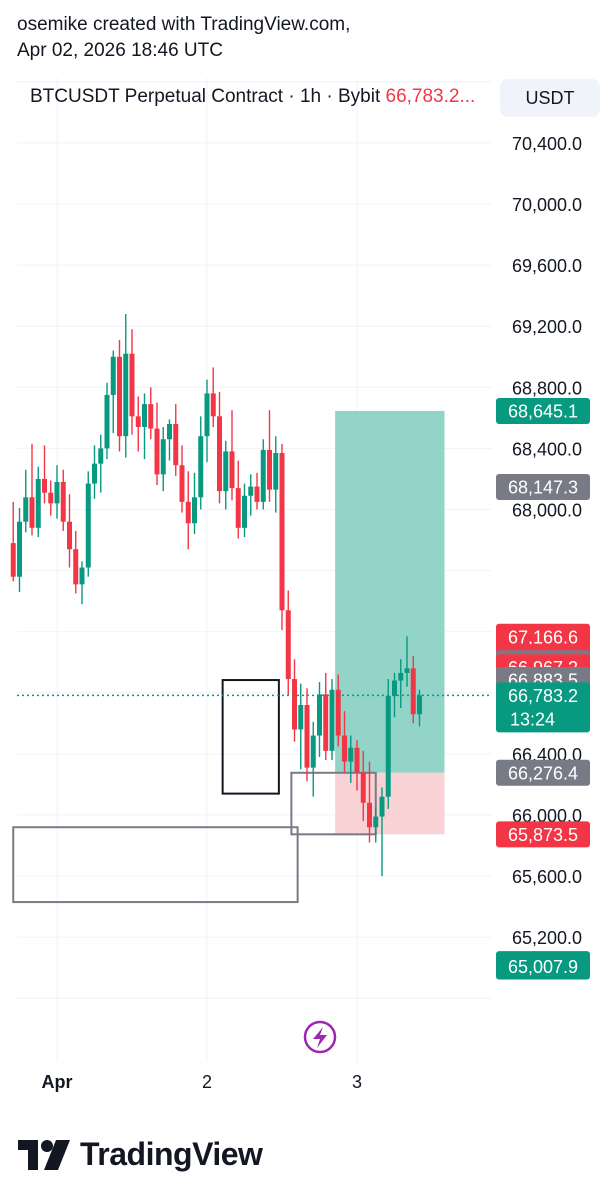 This screenshot has height=1200, width=614. Describe the element at coordinates (550, 98) in the screenshot. I see `currency-selector: USDT` at that location.